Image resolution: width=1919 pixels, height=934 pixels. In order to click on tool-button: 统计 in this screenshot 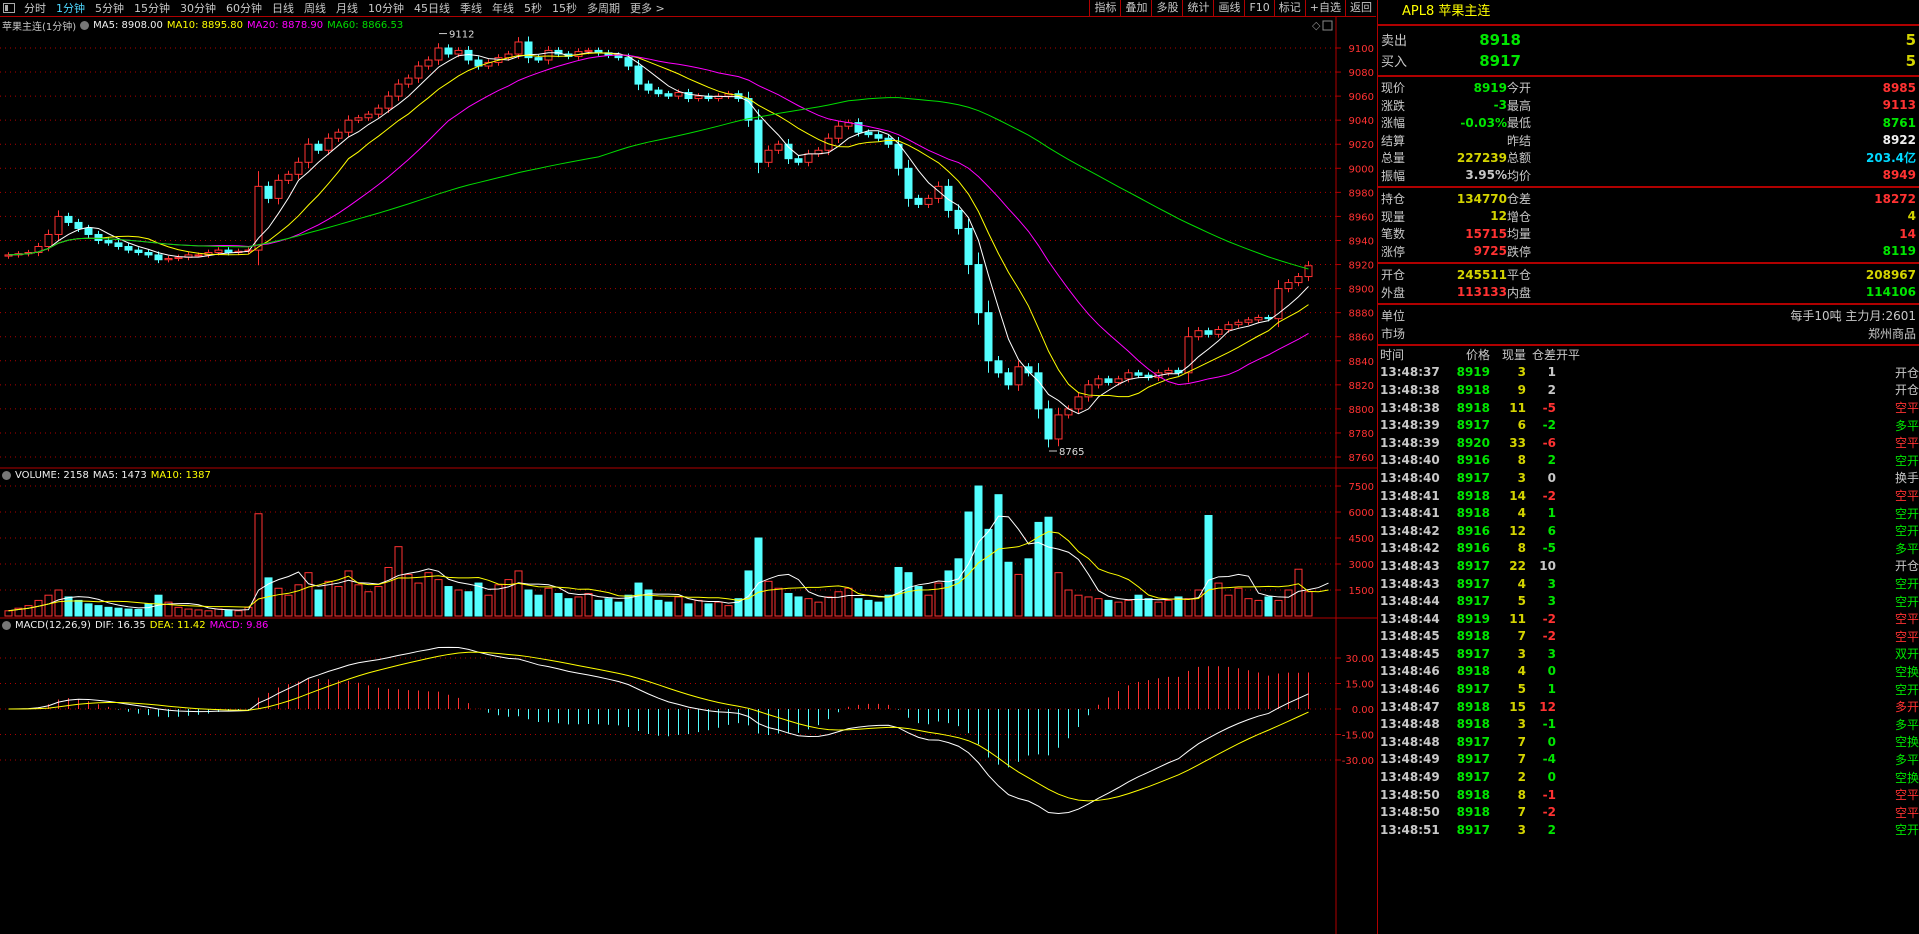, I will do `click(1197, 8)`.